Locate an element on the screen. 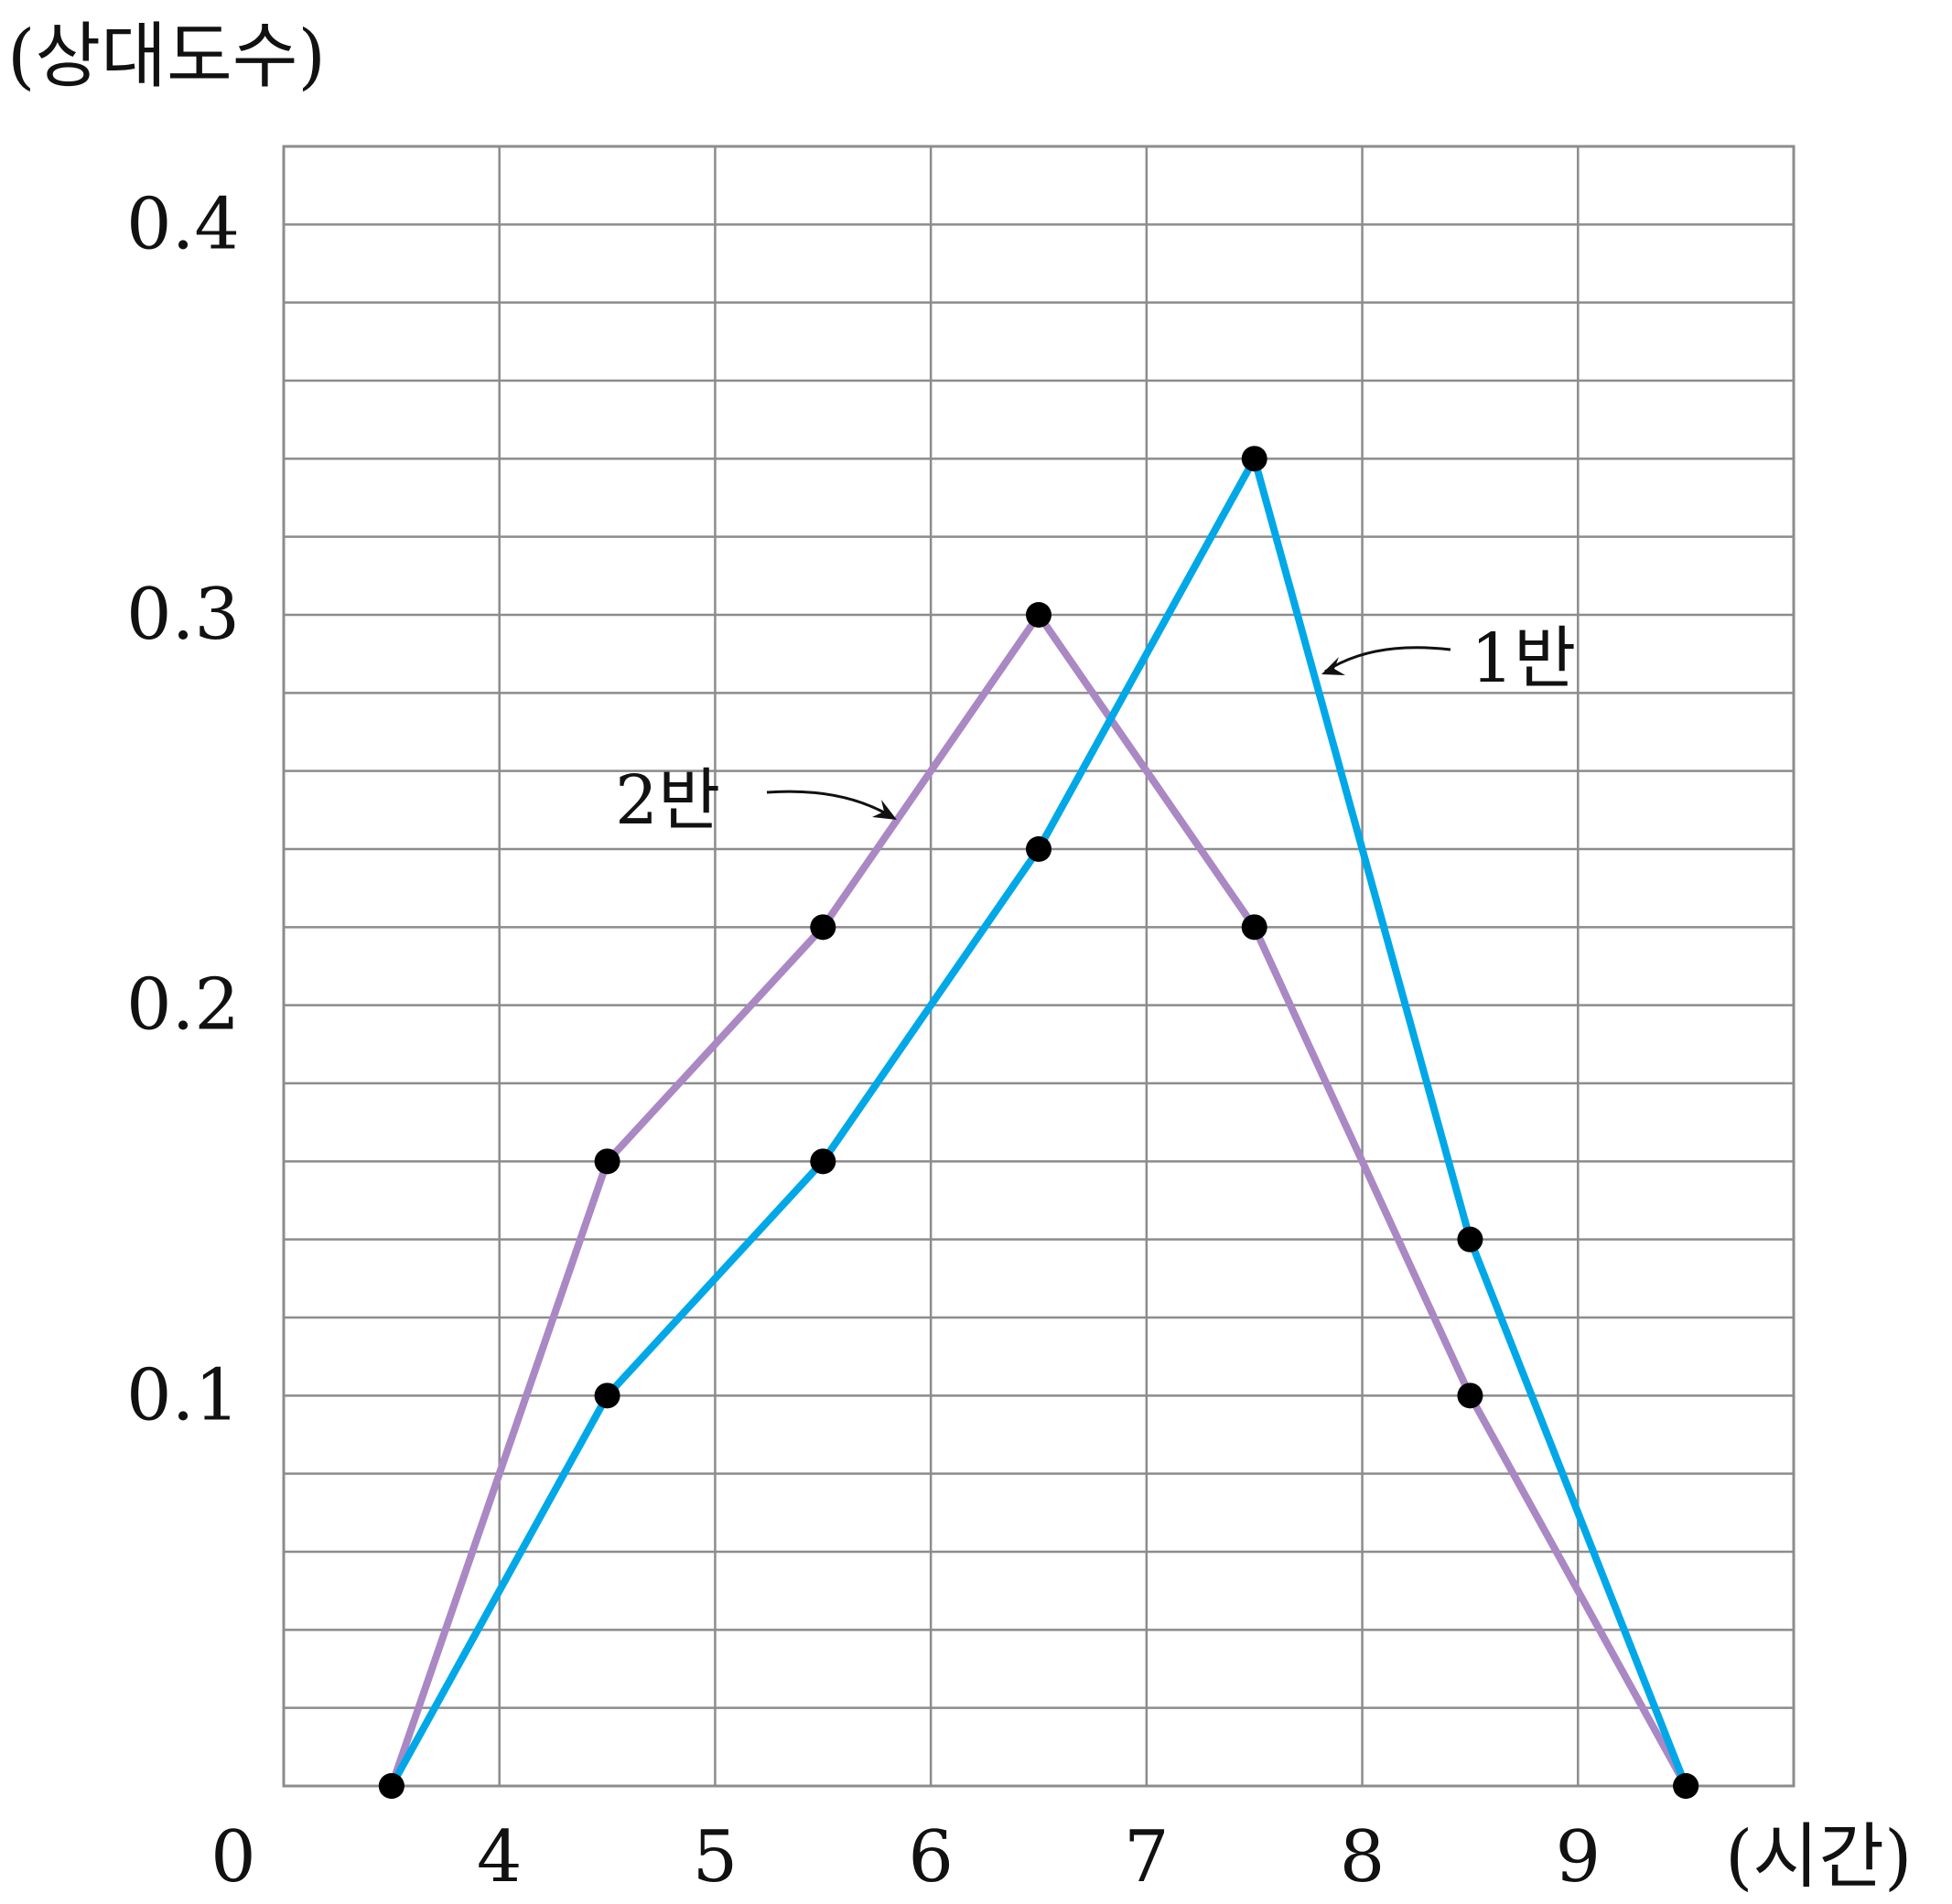 The image size is (1952, 1904). x-tick-label: 8 is located at coordinates (1363, 1857).